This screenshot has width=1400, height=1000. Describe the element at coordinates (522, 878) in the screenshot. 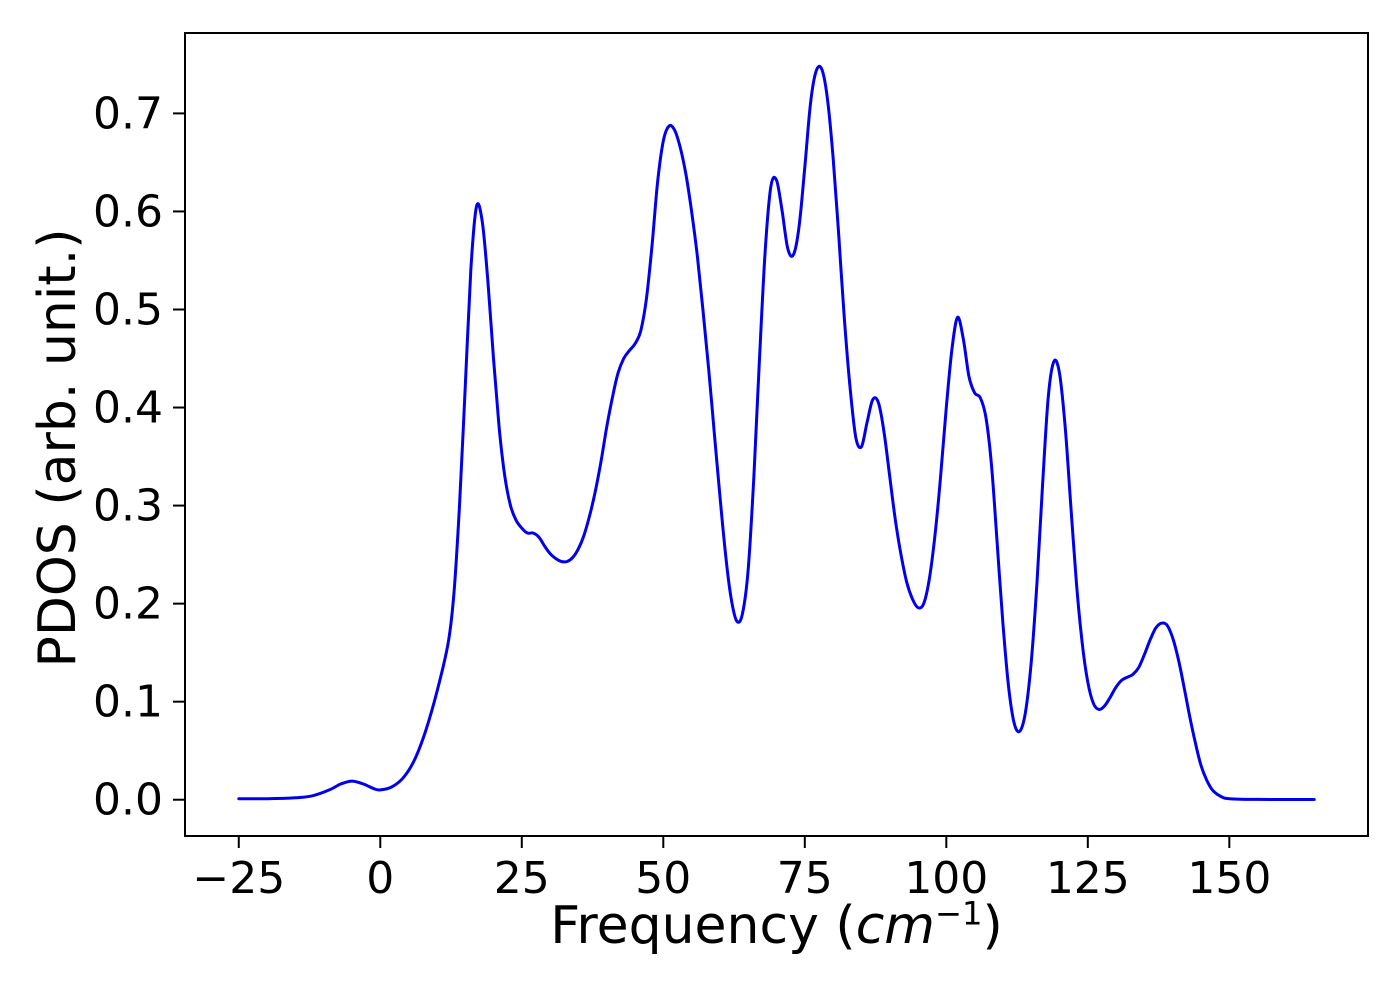

I see `x-tick-label: 25` at that location.